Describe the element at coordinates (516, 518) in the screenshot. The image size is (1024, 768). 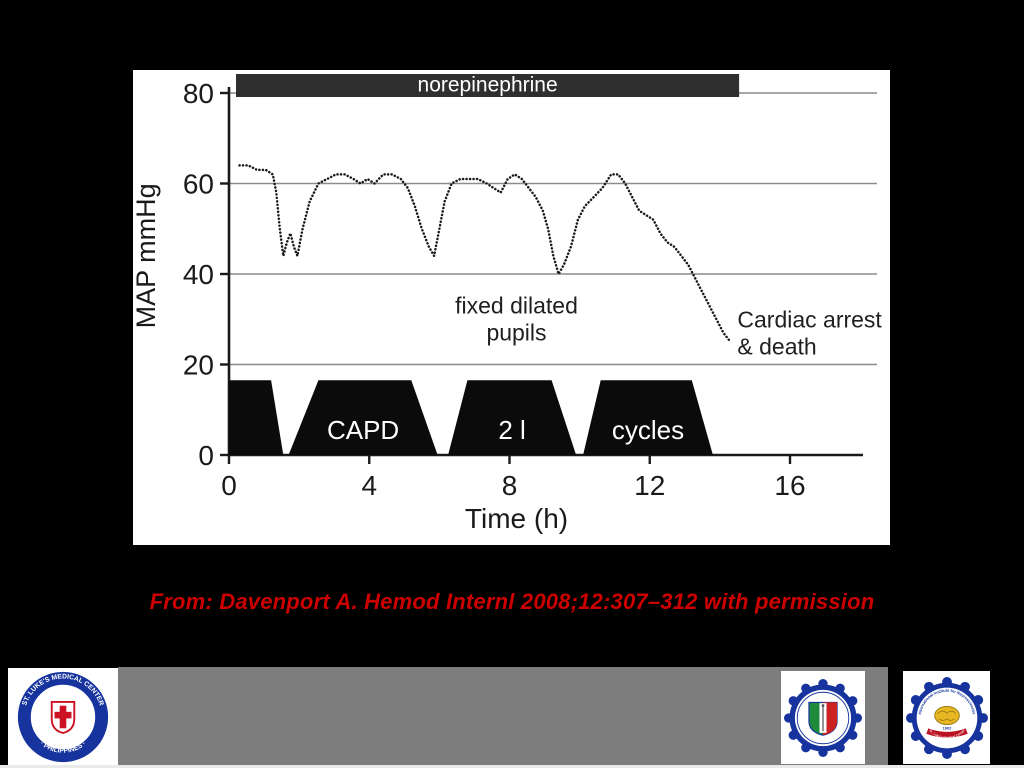
I see `x-axis-title: Time (h)` at that location.